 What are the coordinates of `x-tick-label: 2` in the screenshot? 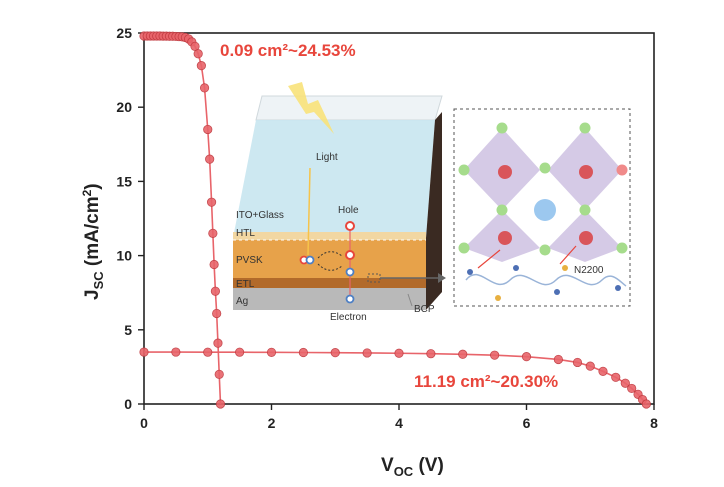 It's located at (272, 423).